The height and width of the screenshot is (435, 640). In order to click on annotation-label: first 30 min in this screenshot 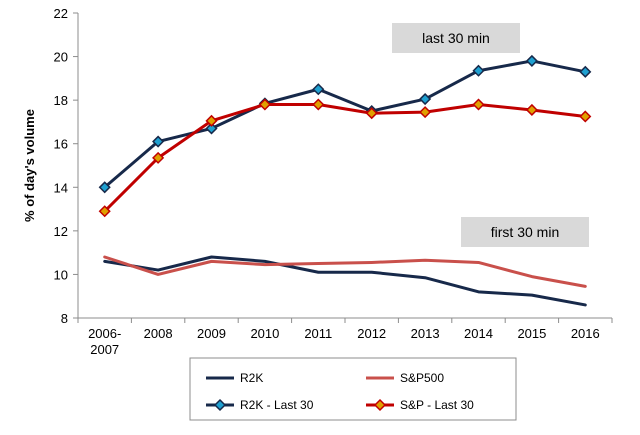, I will do `click(525, 232)`.